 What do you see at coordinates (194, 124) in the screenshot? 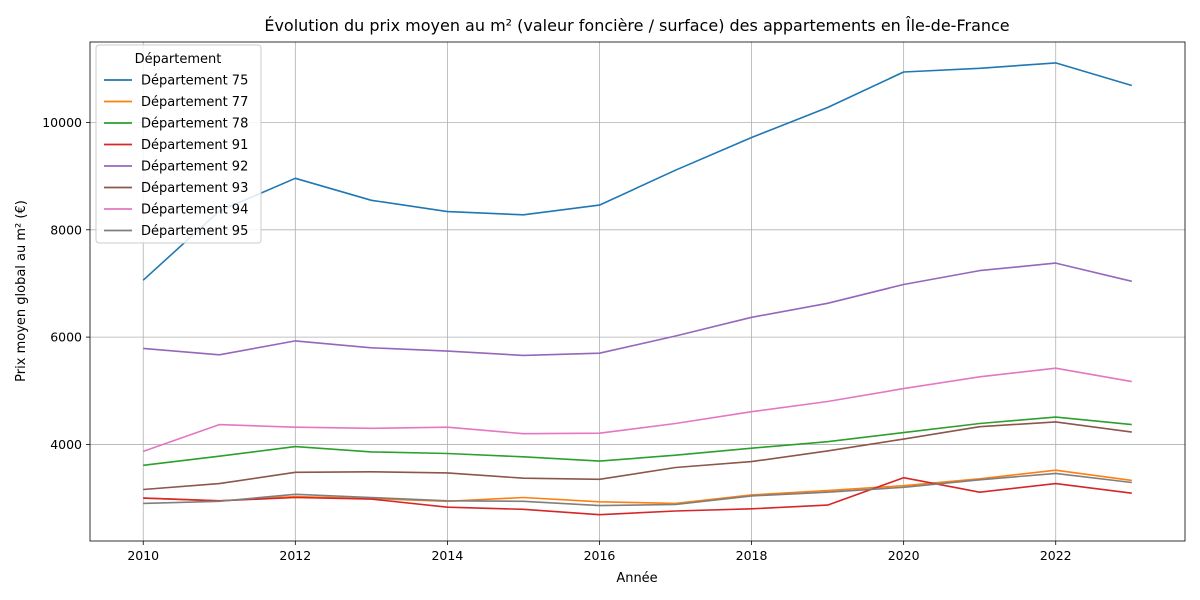
I see `legend-entry-label: Département 78` at bounding box center [194, 124].